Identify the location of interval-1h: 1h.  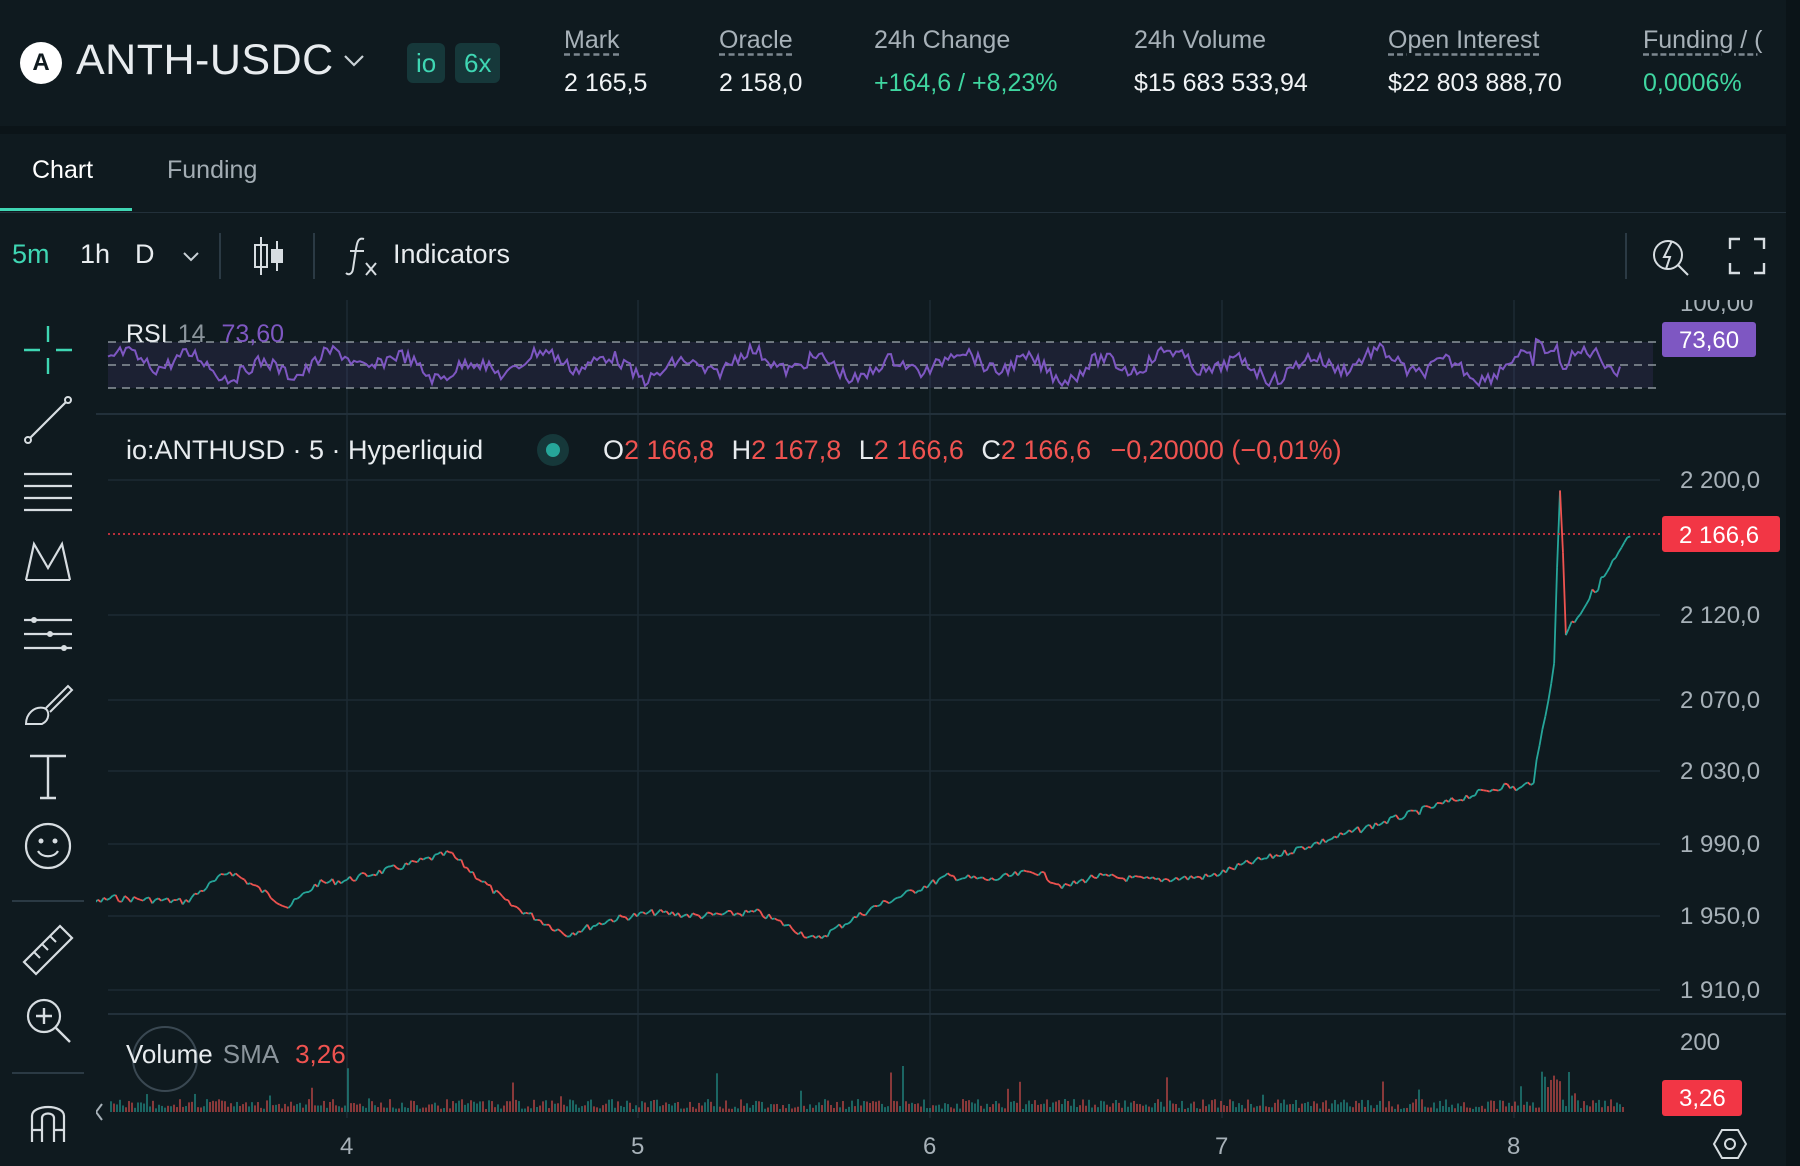
(95, 254).